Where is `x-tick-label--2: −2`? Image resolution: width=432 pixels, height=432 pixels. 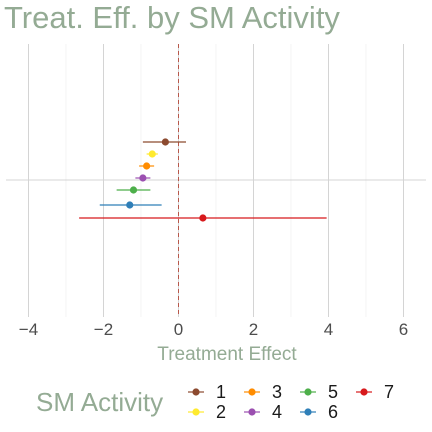
x-tick-label--2: −2 is located at coordinates (103, 329).